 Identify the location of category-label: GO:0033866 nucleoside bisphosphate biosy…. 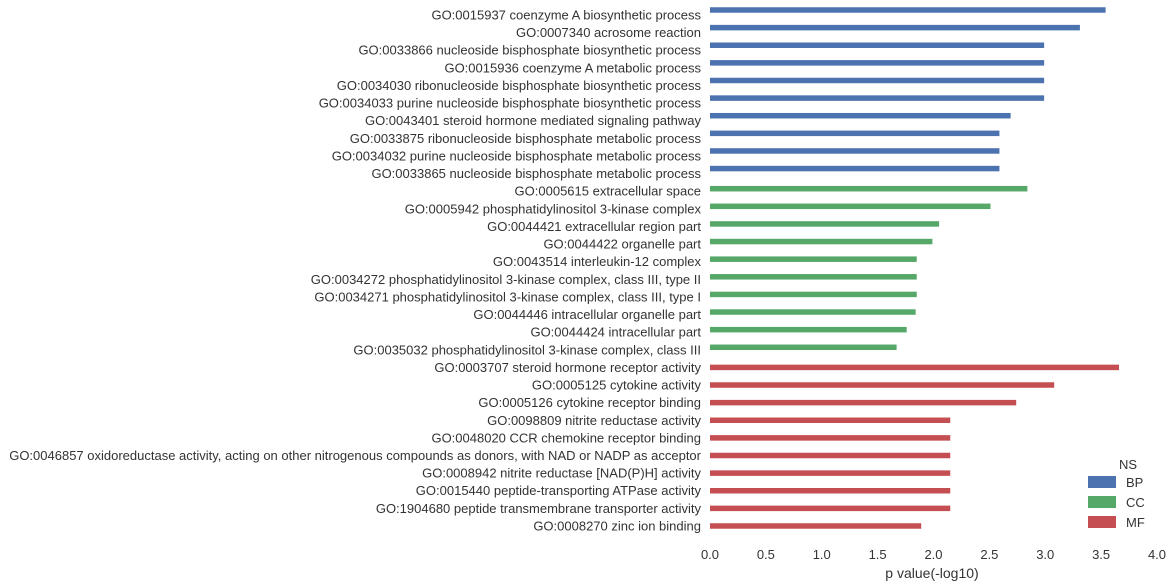
(529, 50).